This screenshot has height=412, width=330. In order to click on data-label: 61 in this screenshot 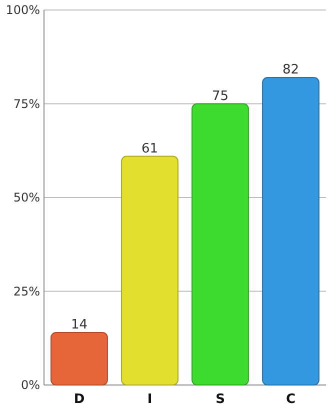, I will do `click(149, 148)`.